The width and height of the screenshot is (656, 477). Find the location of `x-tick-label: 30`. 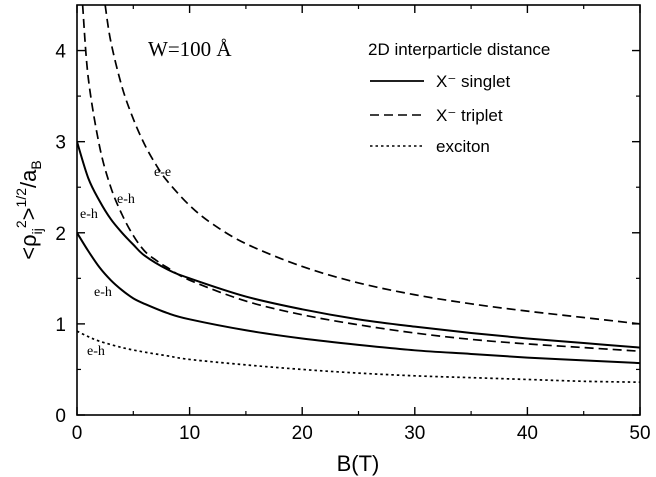

x-tick-label: 30 is located at coordinates (414, 433).